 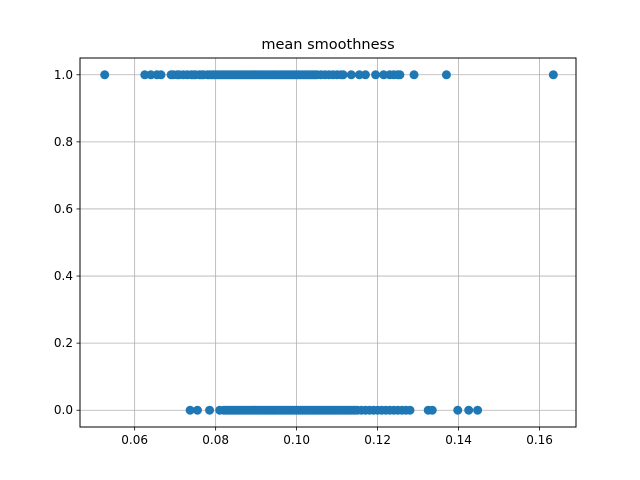 I want to click on x-tick-label: 0.14, so click(x=458, y=440).